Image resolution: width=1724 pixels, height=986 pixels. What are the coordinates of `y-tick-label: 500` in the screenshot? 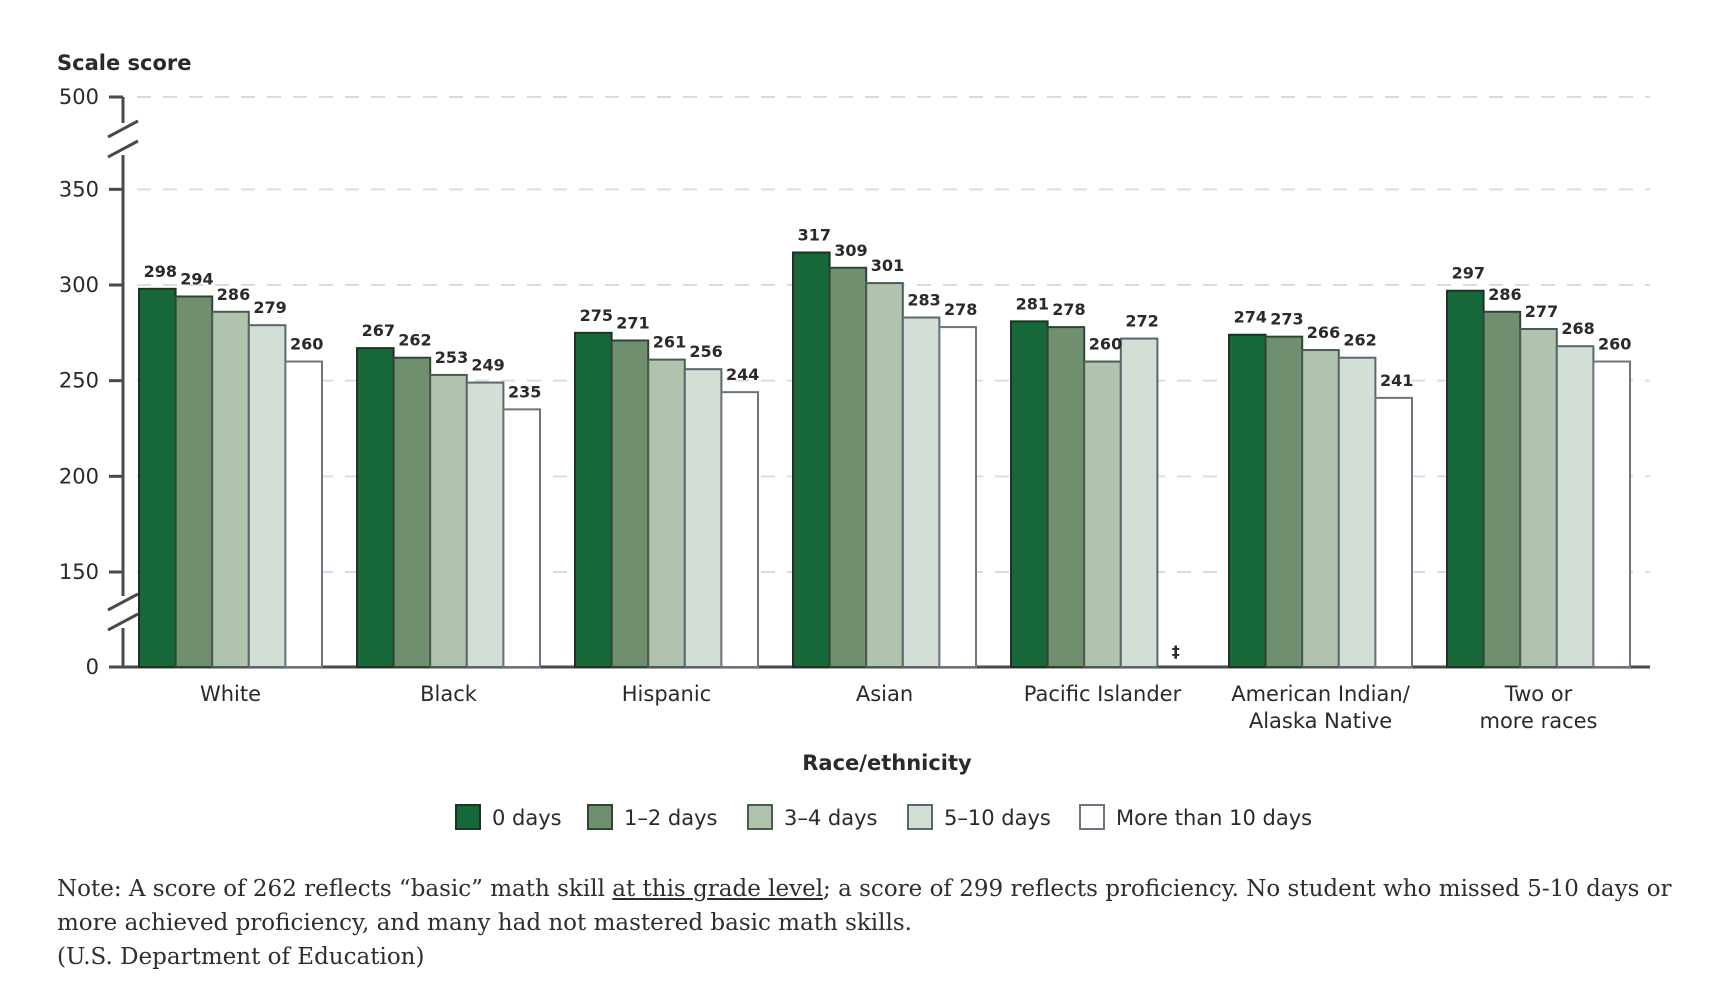 It's located at (79, 97).